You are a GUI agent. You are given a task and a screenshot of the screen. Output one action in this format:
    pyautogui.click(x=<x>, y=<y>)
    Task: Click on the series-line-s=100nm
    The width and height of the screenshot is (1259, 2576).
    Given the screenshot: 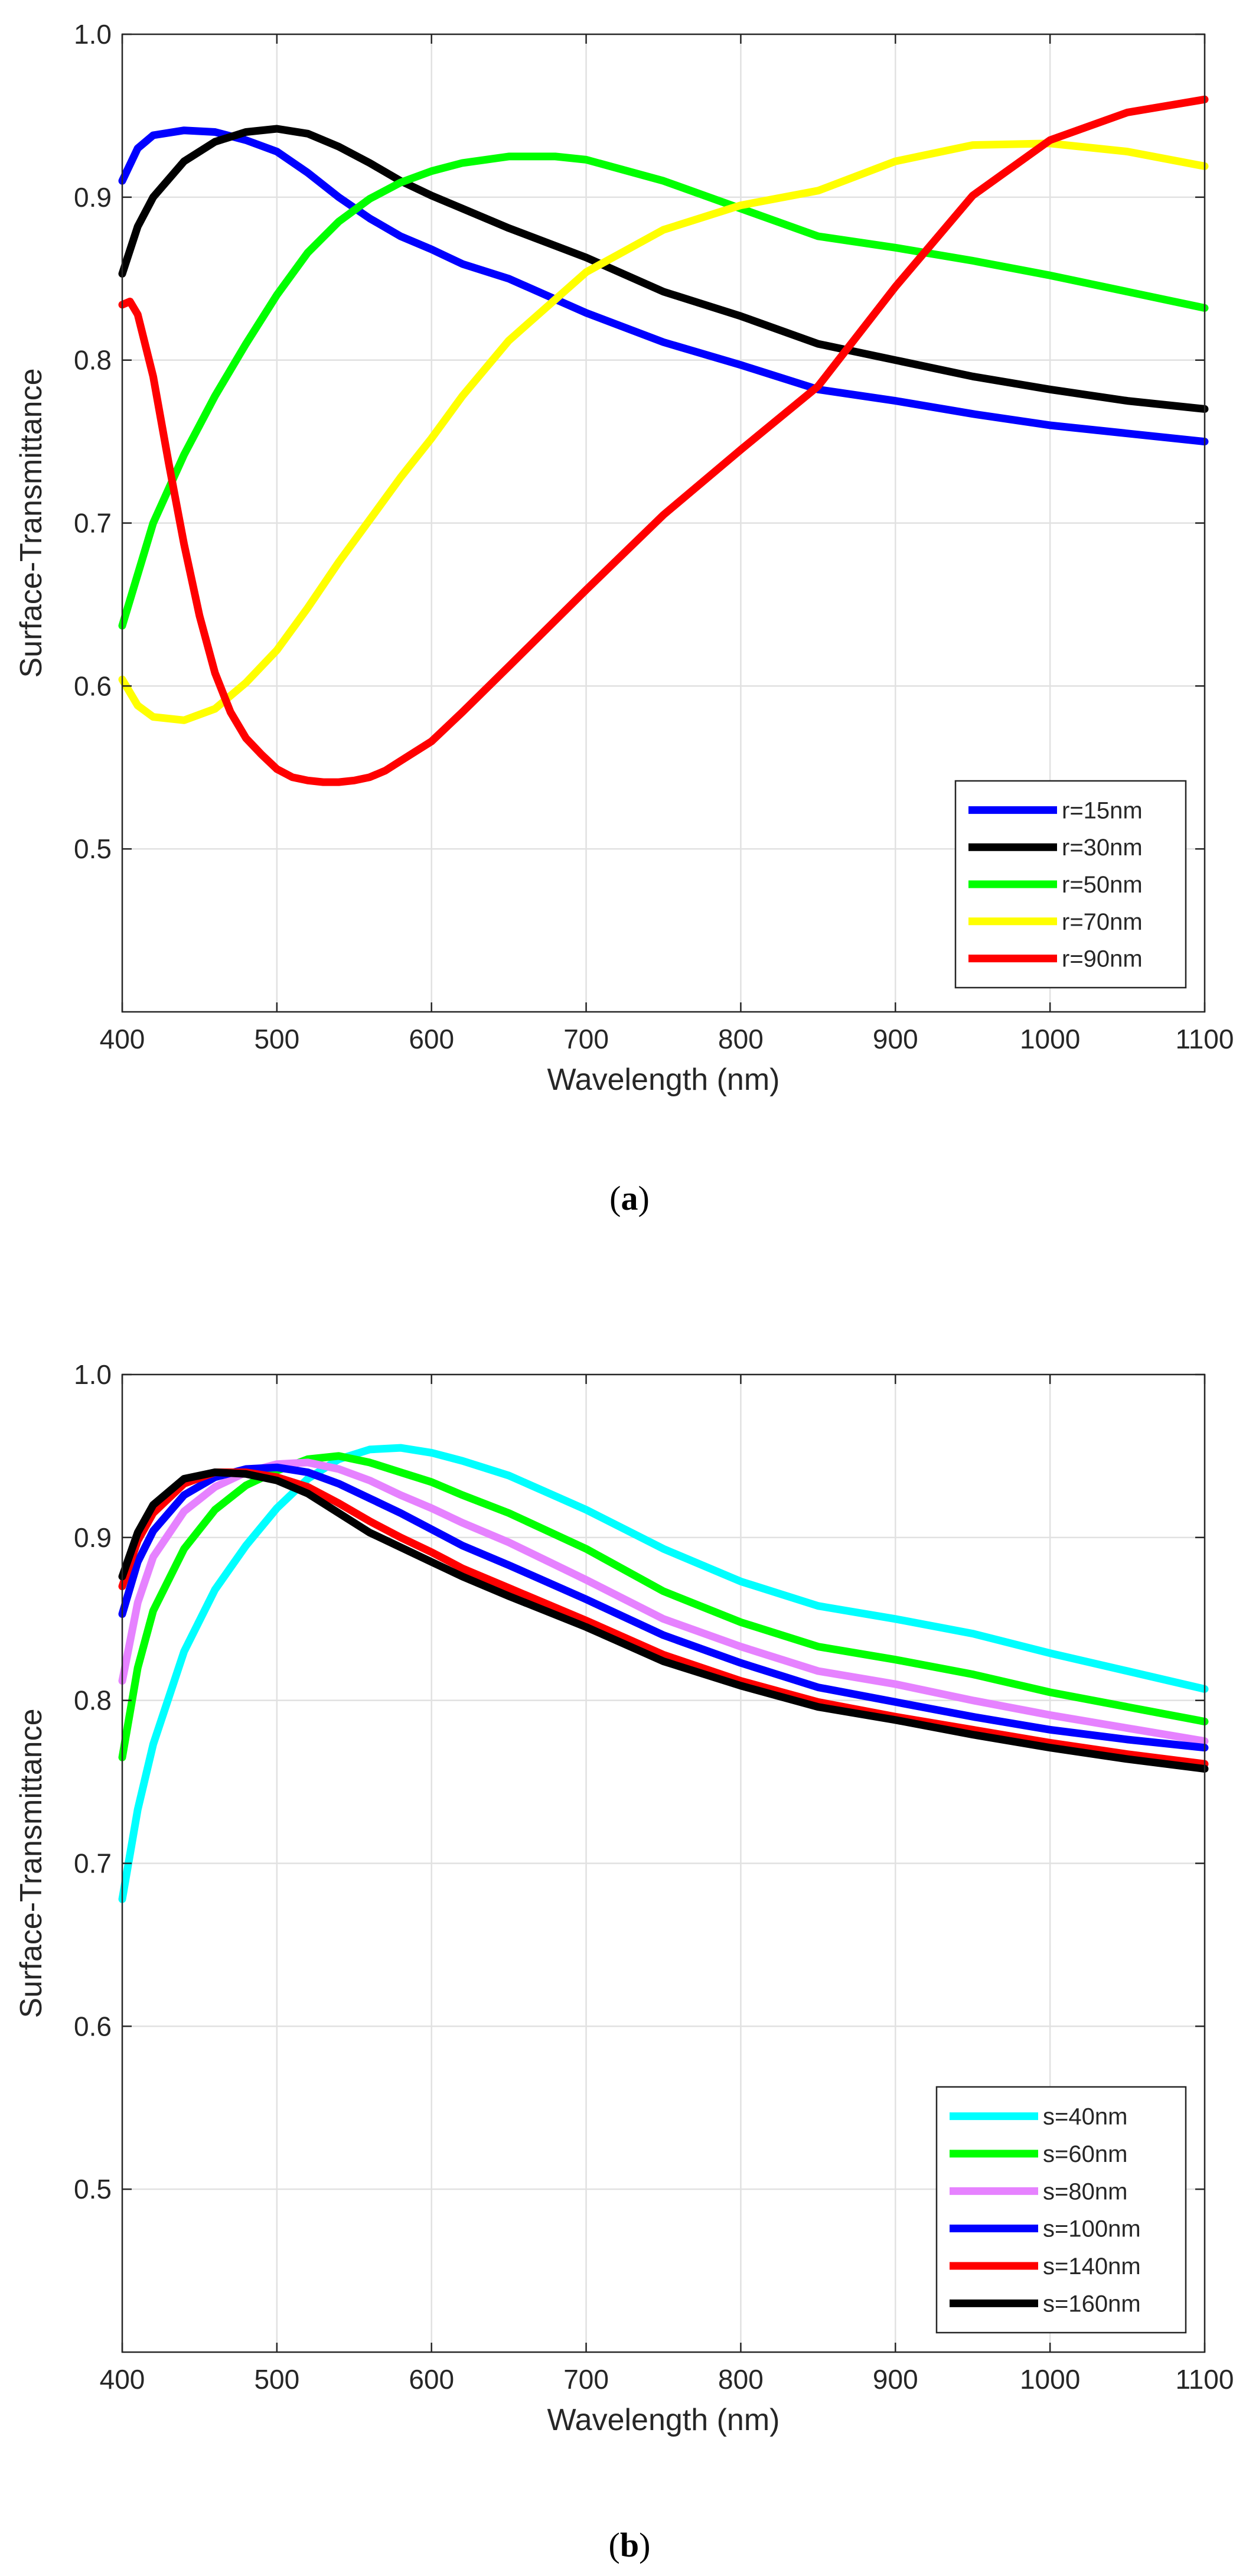 What is the action you would take?
    pyautogui.click(x=663, y=1607)
    